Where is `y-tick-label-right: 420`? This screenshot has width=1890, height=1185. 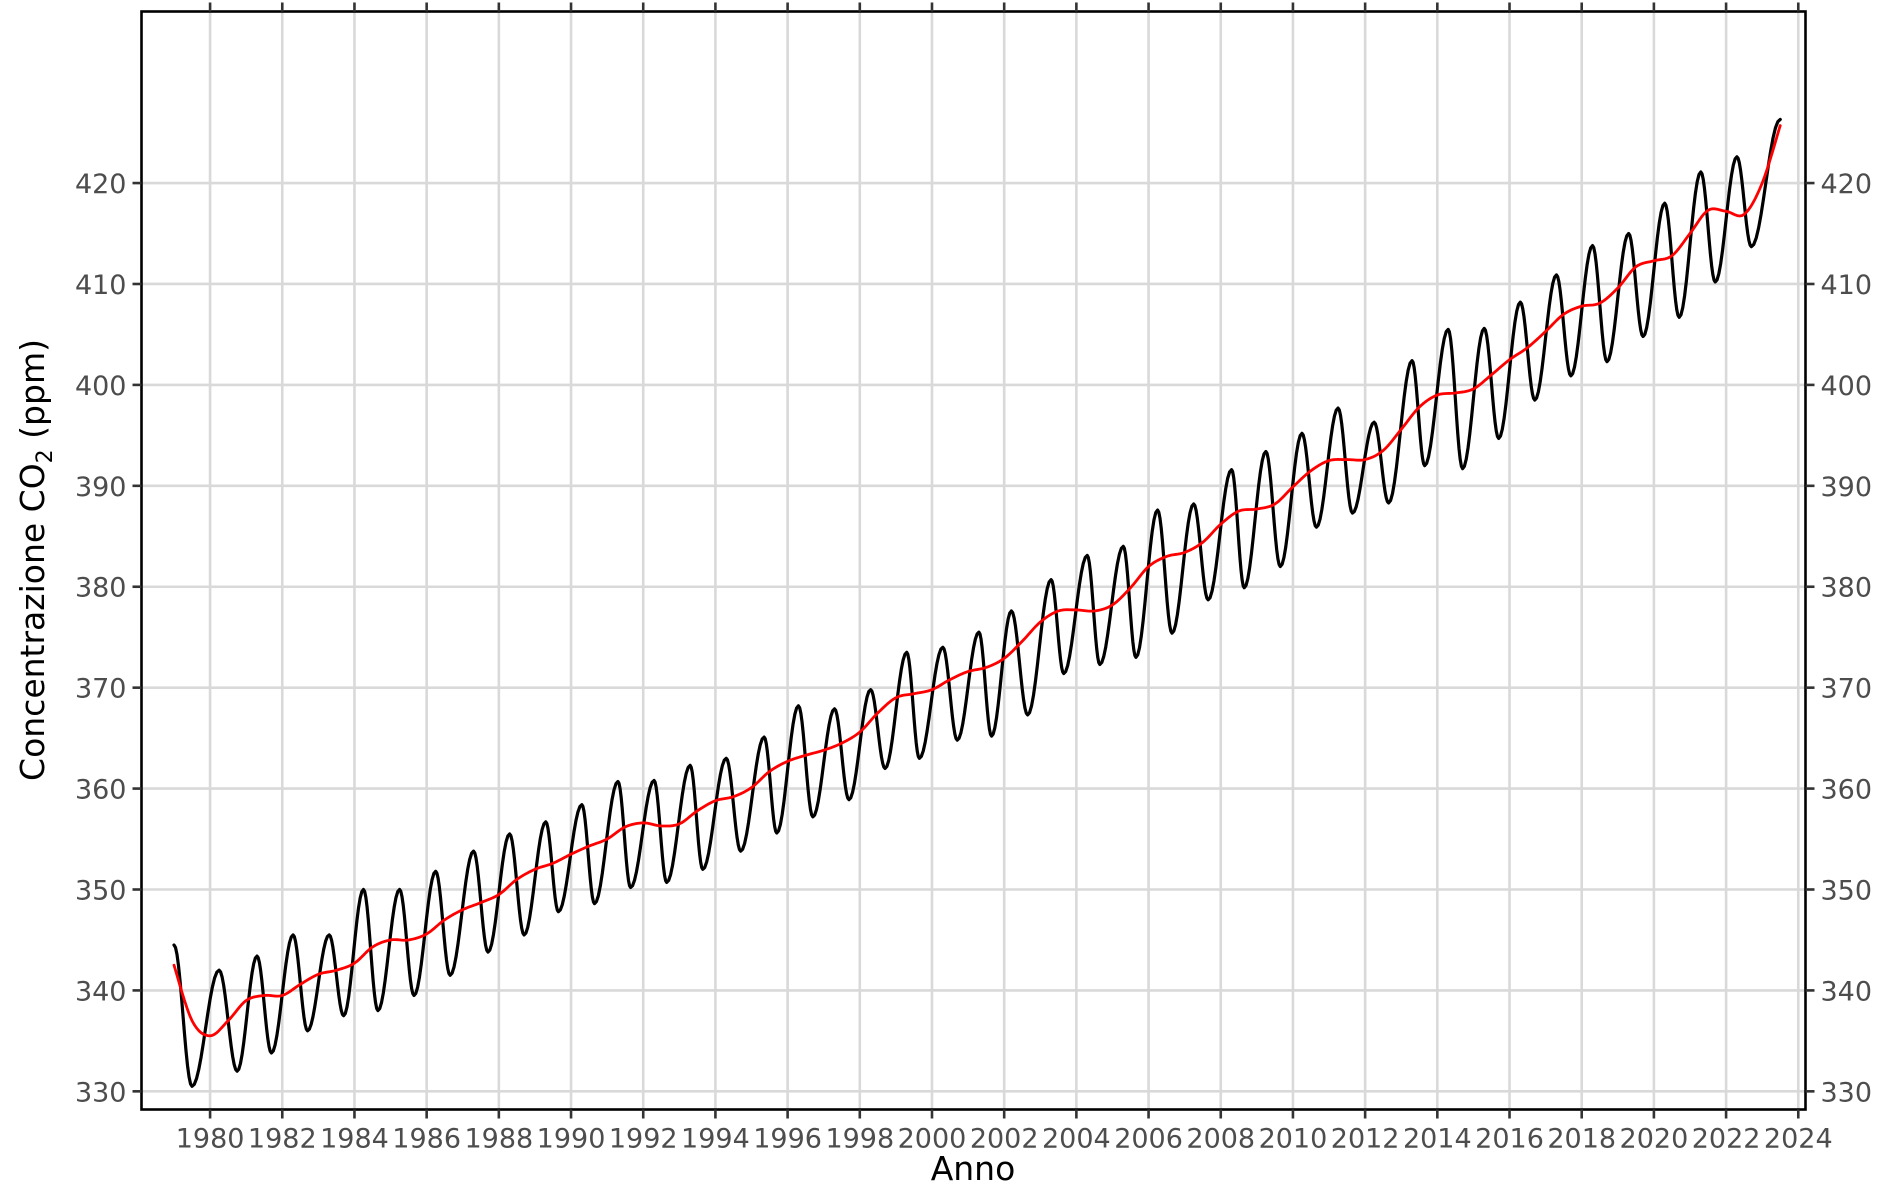
y-tick-label-right: 420 is located at coordinates (1847, 184).